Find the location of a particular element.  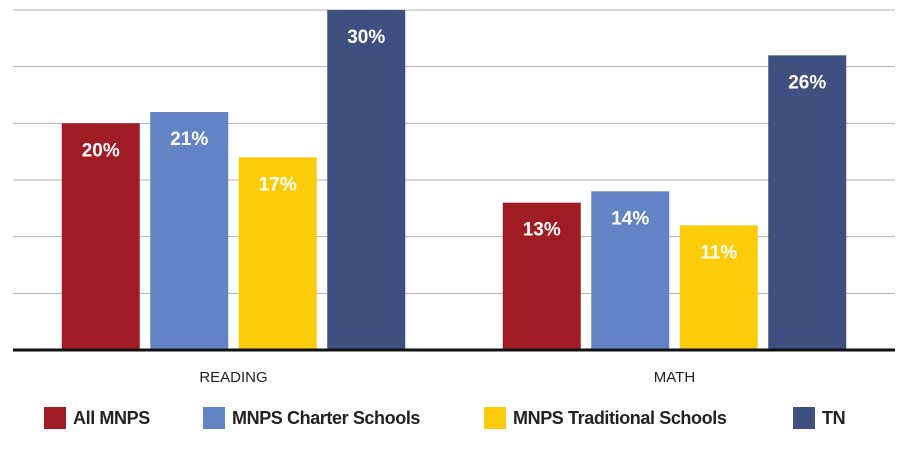

x-tick-label: MATH is located at coordinates (674, 377).